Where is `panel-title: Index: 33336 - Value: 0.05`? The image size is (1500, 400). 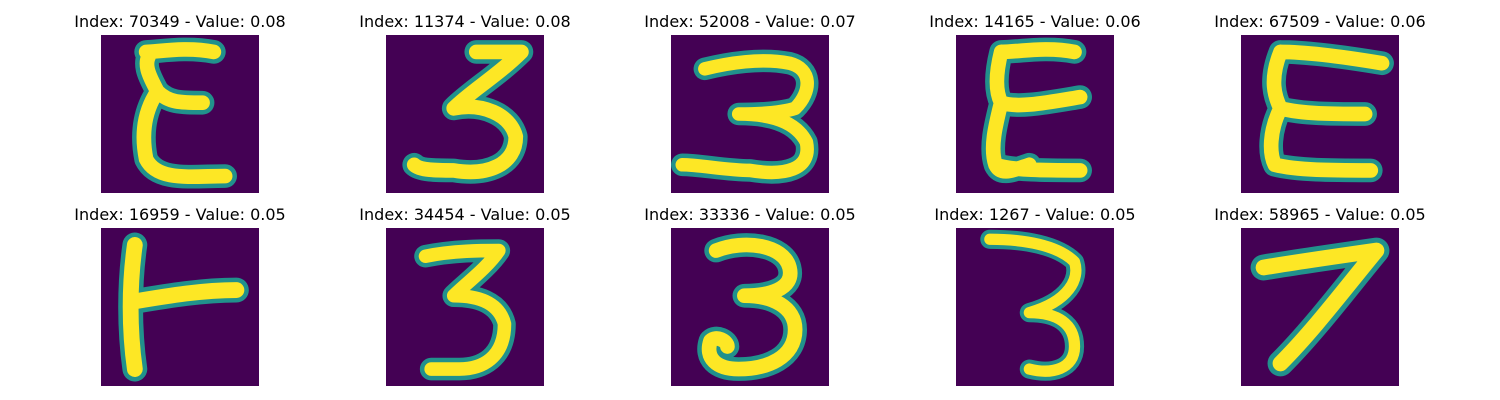 panel-title: Index: 33336 - Value: 0.05 is located at coordinates (750, 215).